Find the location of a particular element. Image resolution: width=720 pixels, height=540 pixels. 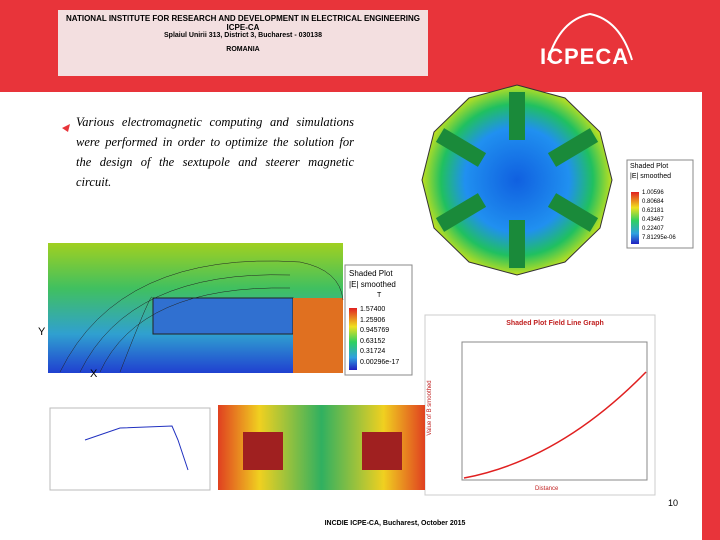

sextupole-poles is located at coordinates (517, 180).